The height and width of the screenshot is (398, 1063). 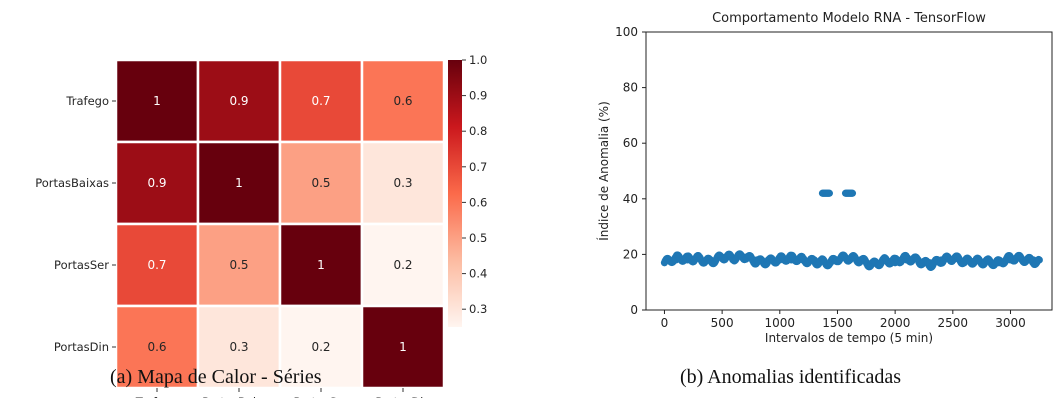 What do you see at coordinates (1010, 323) in the screenshot?
I see `x-tick-label: 3000` at bounding box center [1010, 323].